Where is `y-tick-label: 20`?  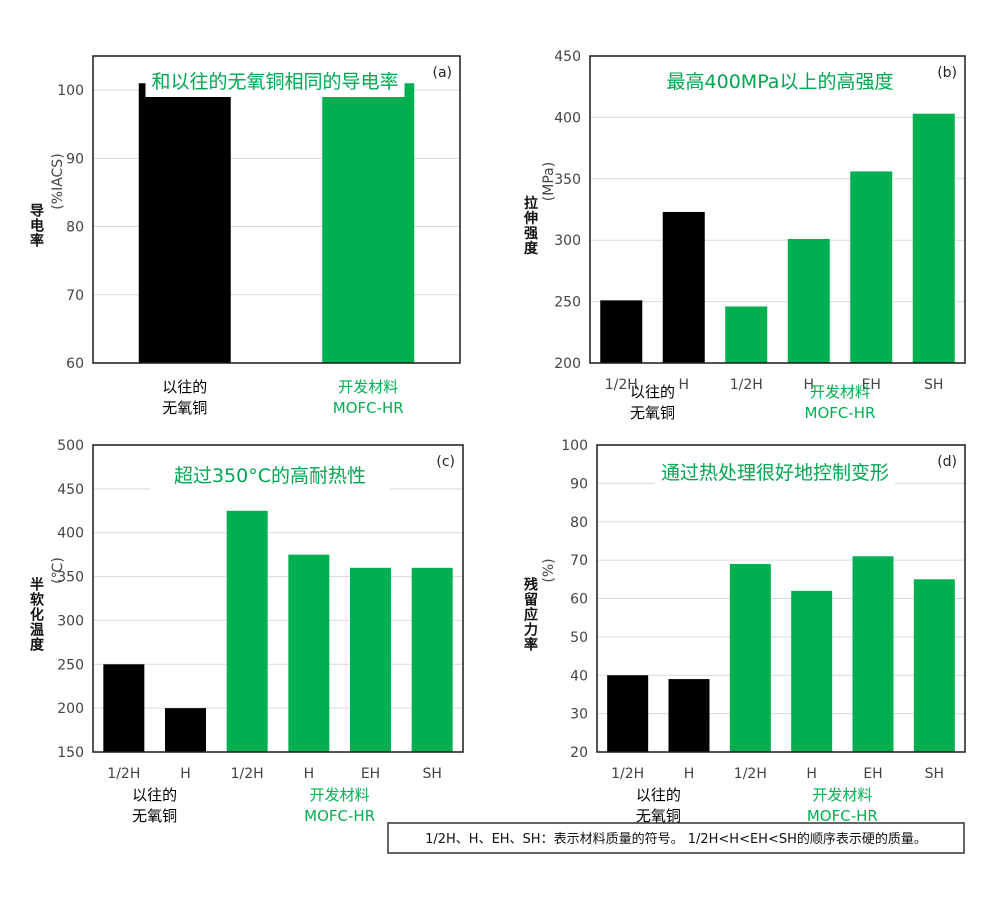
y-tick-label: 20 is located at coordinates (579, 753).